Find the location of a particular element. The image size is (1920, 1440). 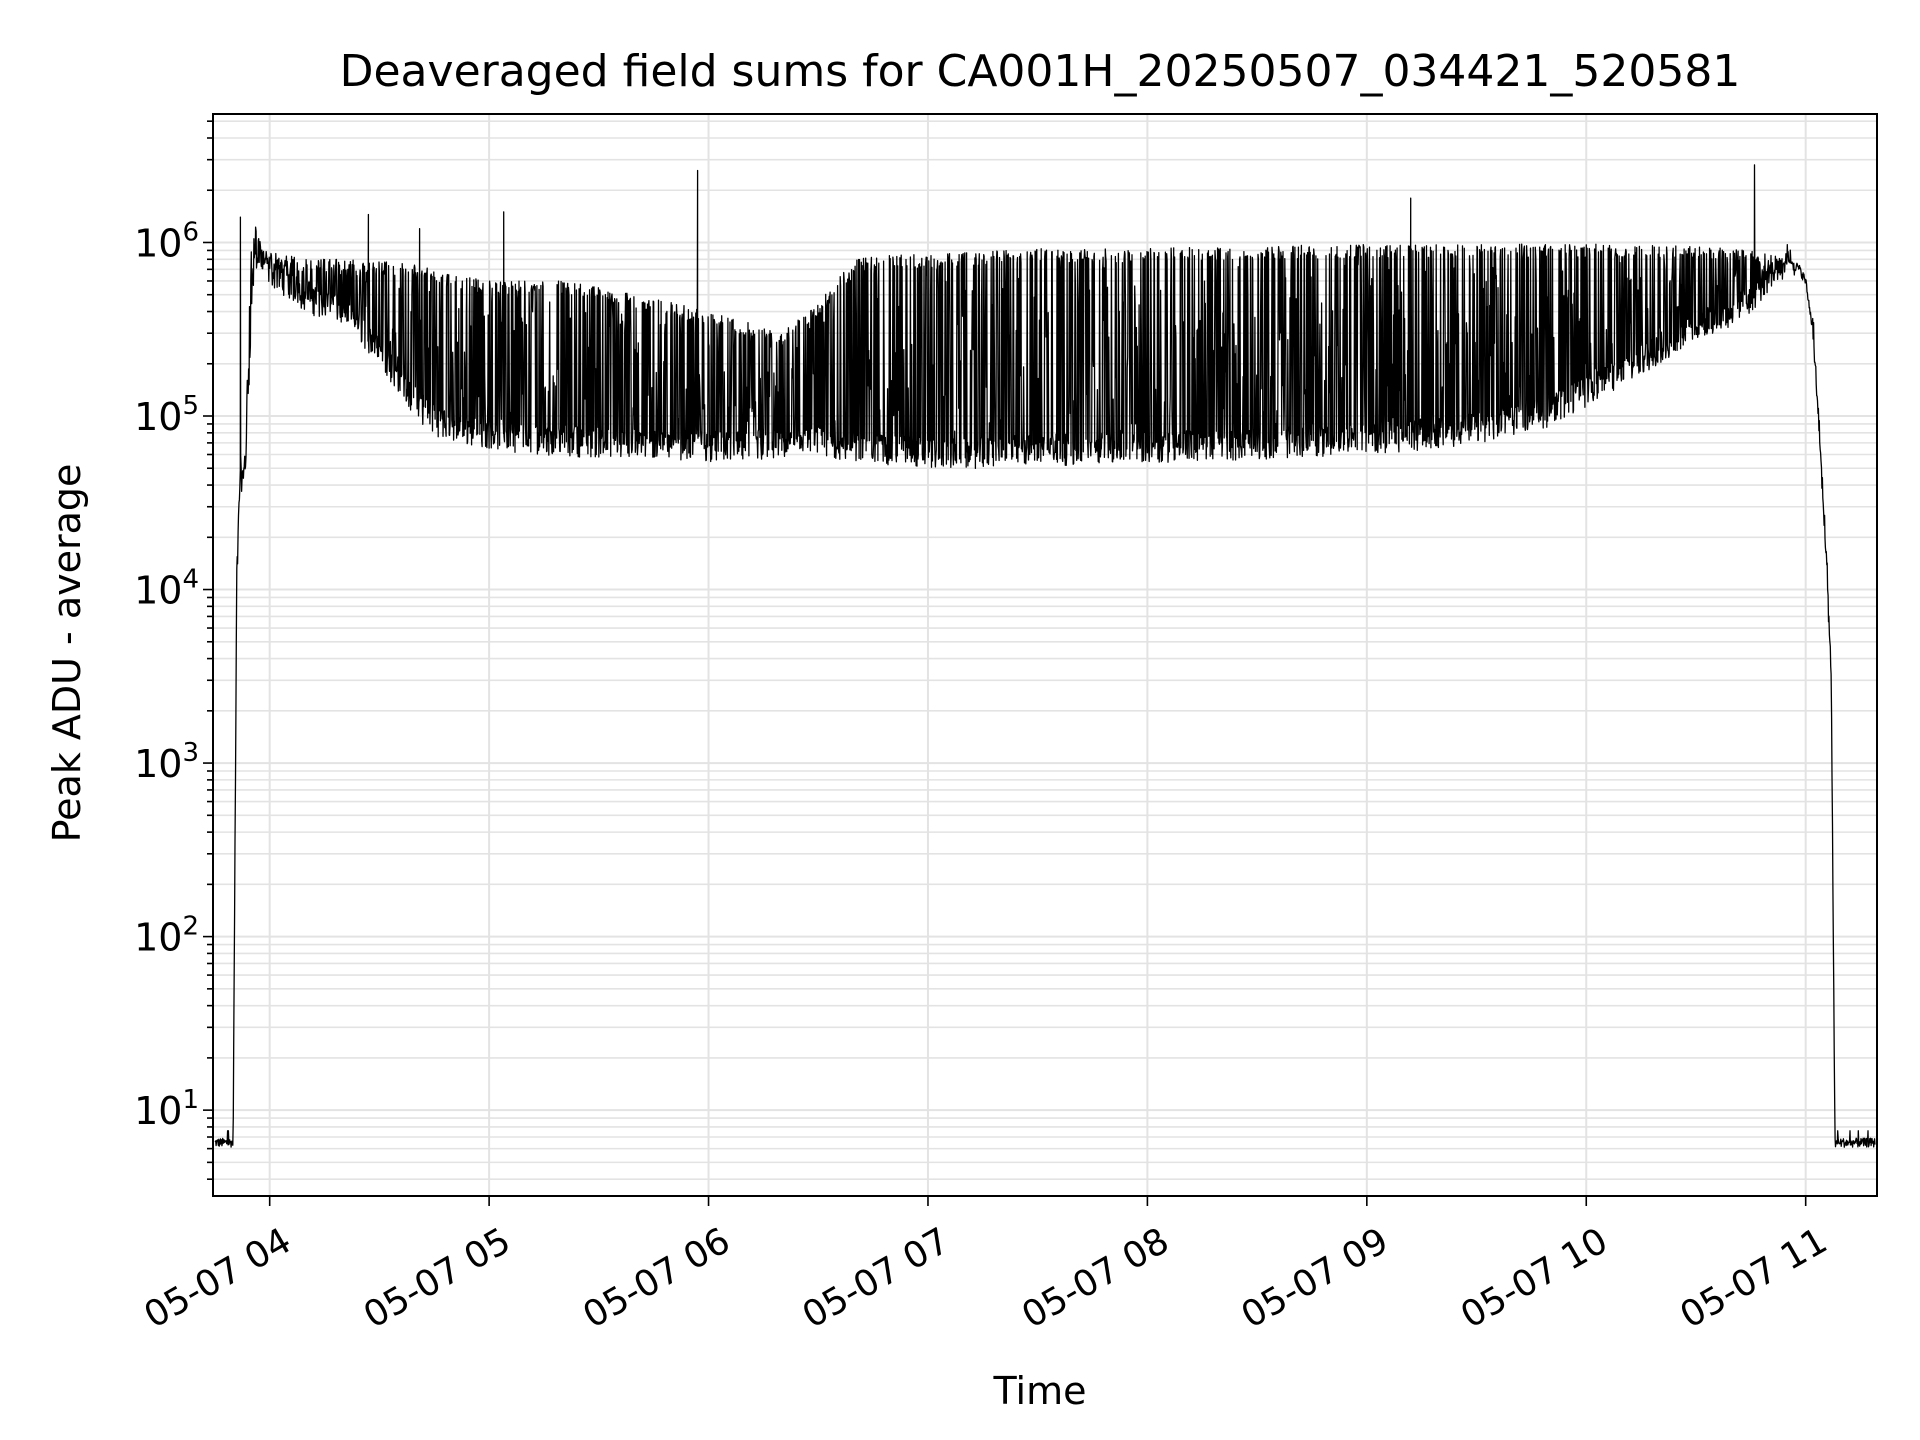

y-axis-label: Peak ADU - average is located at coordinates (67, 653).